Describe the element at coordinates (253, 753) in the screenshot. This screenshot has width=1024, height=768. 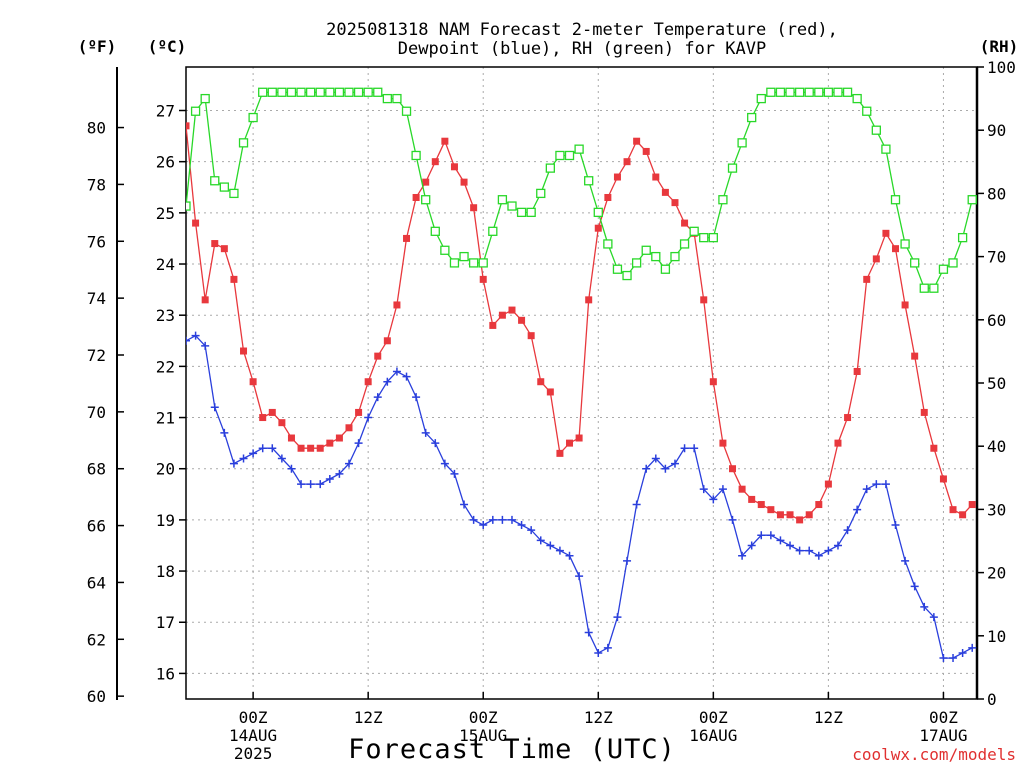
I see `x-tick-label: 2025` at that location.